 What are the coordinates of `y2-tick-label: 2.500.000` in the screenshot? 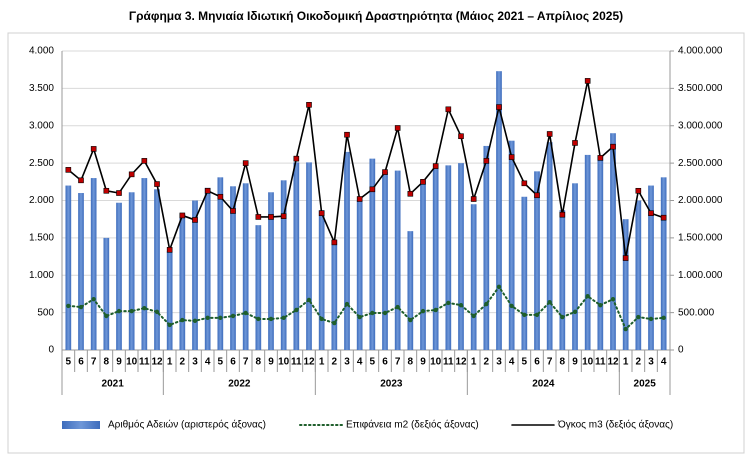 It's located at (700, 163).